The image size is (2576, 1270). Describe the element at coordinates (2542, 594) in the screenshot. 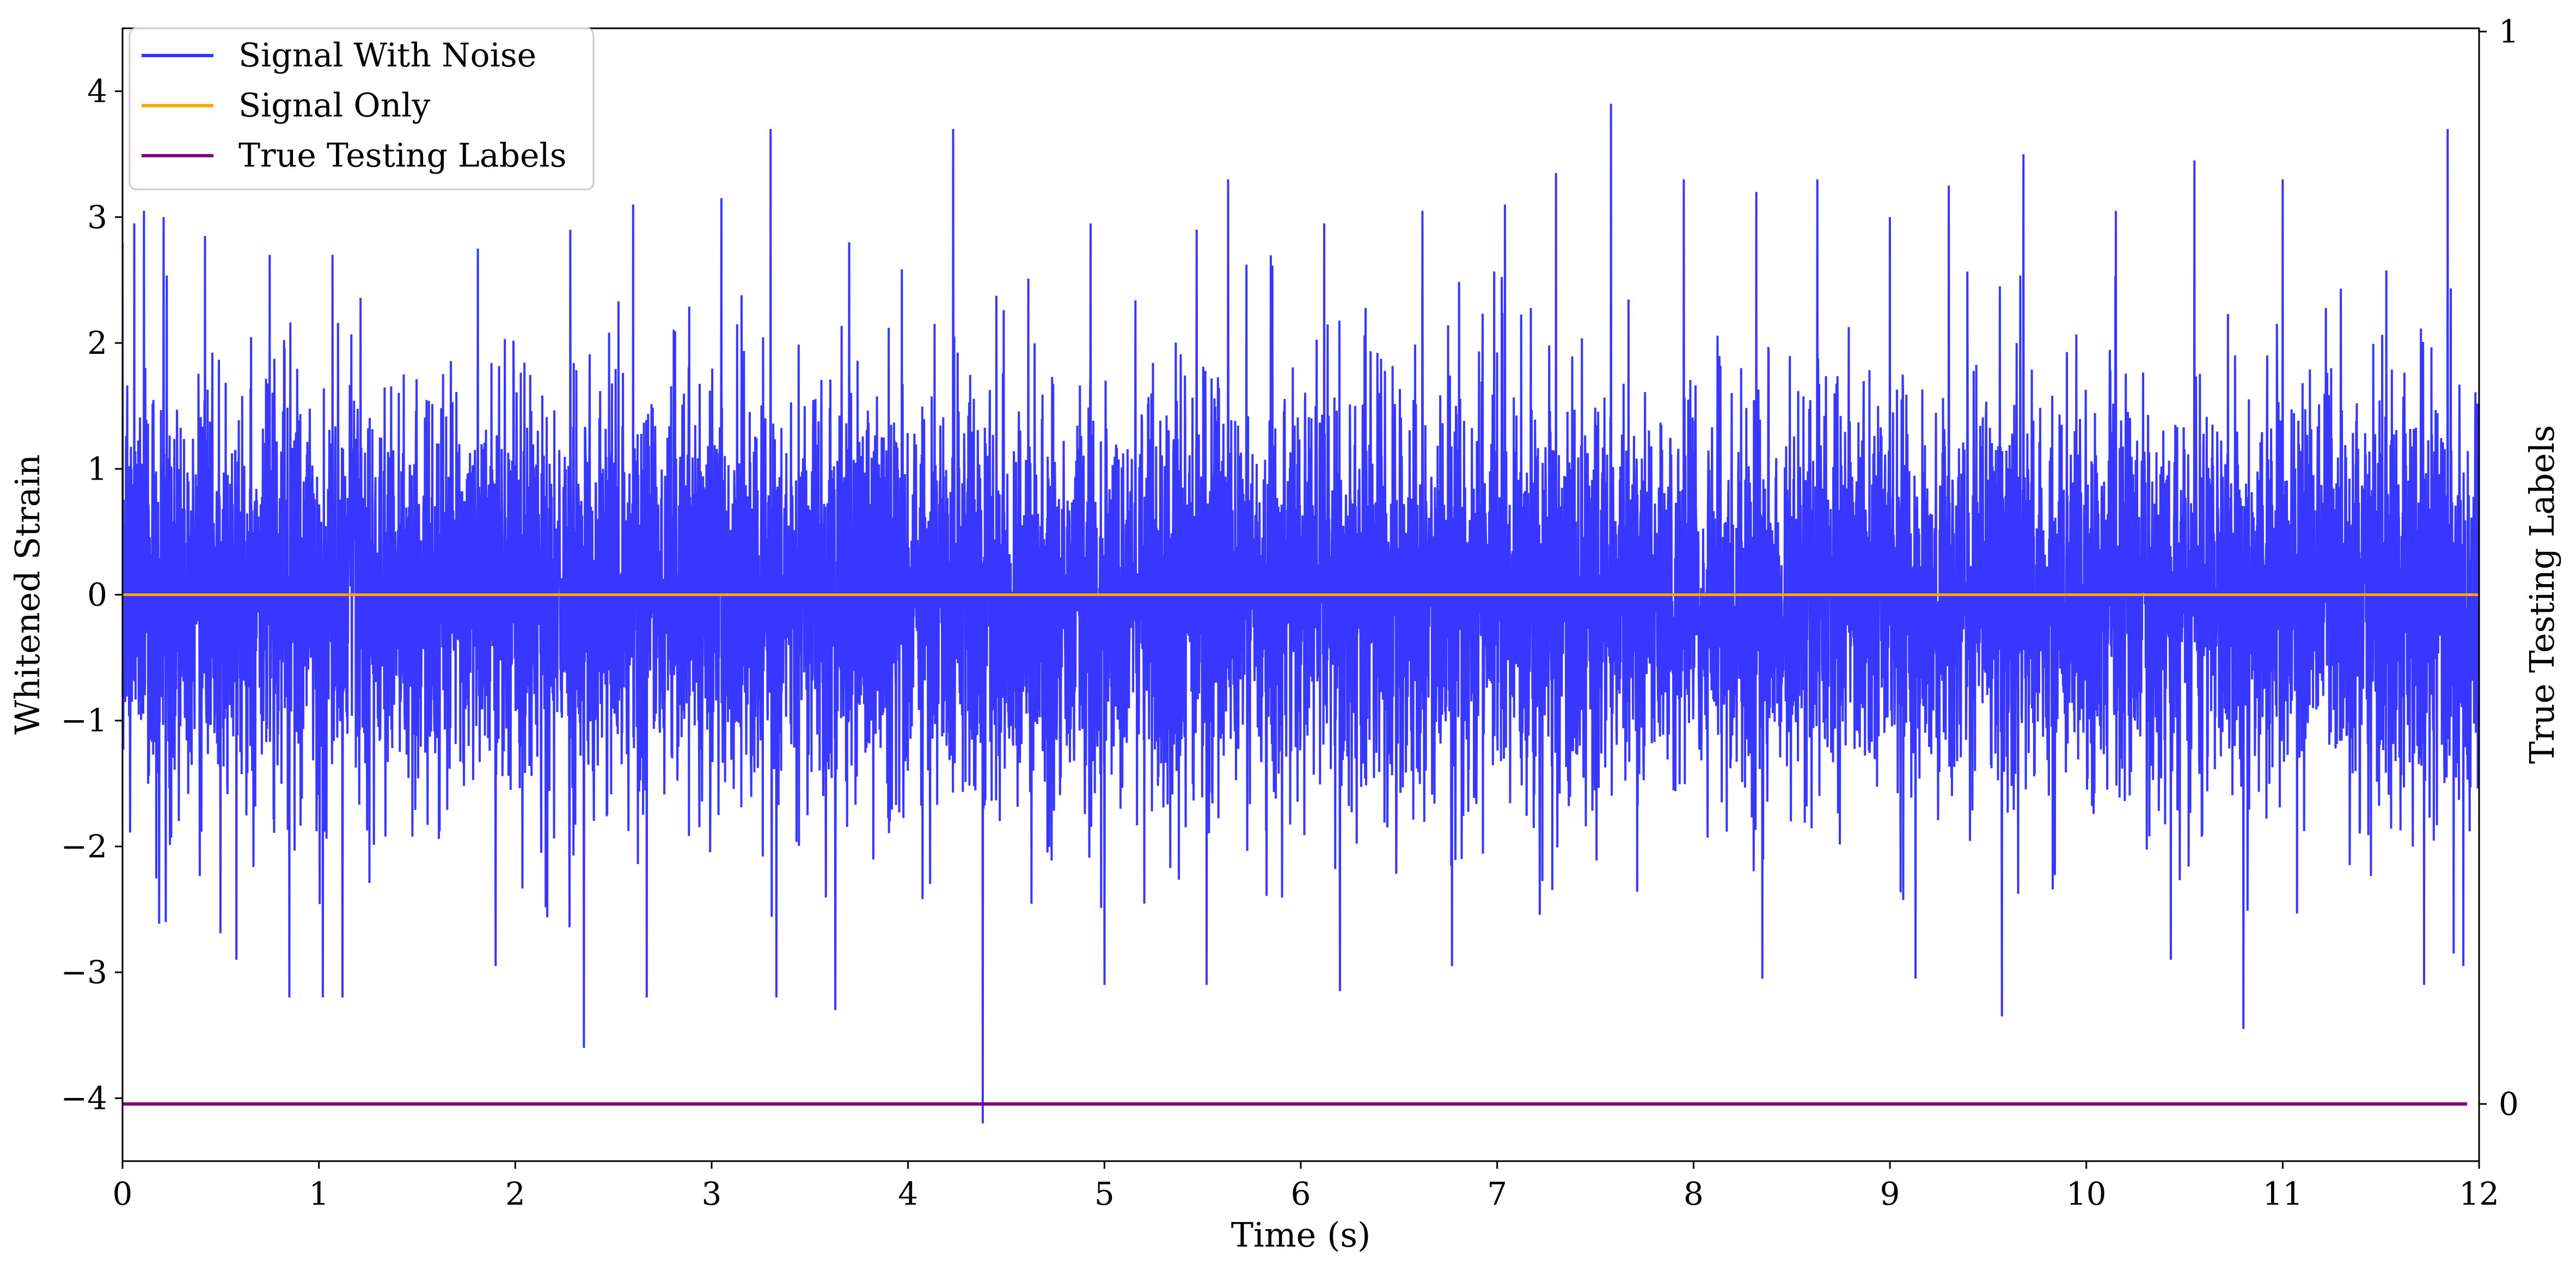

I see `y-axis-right-label: True Testing Labels` at that location.